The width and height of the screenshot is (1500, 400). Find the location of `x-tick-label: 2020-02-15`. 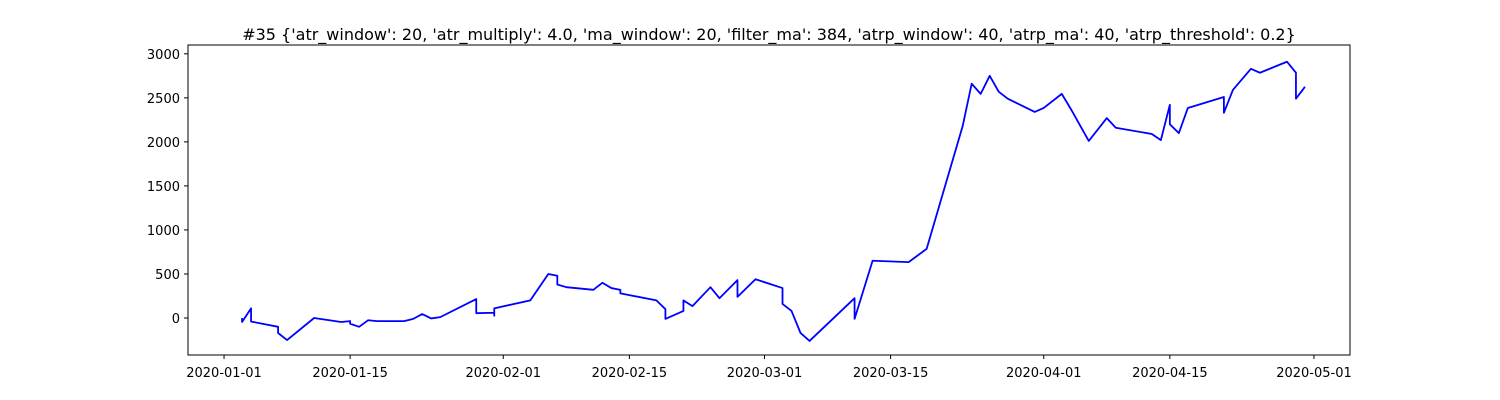

x-tick-label: 2020-02-15 is located at coordinates (630, 373).